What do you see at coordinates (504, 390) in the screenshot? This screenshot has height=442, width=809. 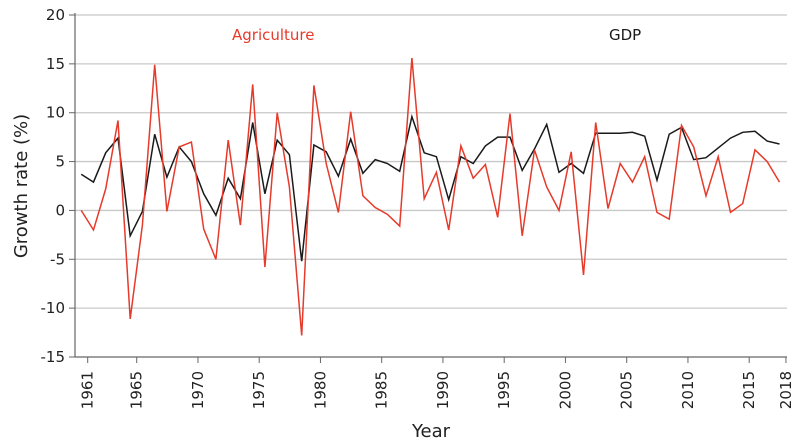 I see `x-tick-label: 1995` at bounding box center [504, 390].